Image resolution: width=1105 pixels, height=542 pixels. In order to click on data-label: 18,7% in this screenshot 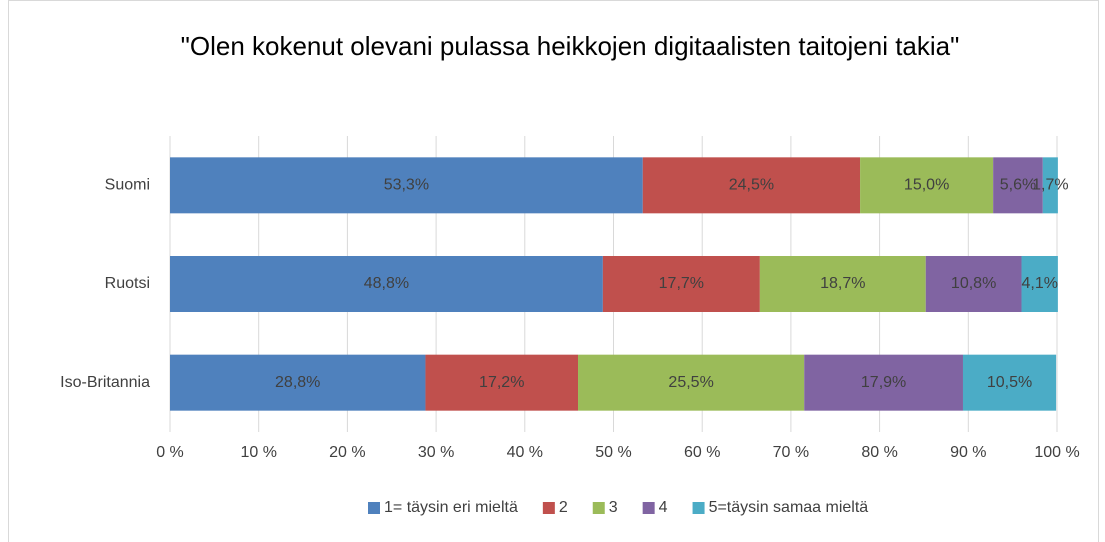, I will do `click(842, 283)`.